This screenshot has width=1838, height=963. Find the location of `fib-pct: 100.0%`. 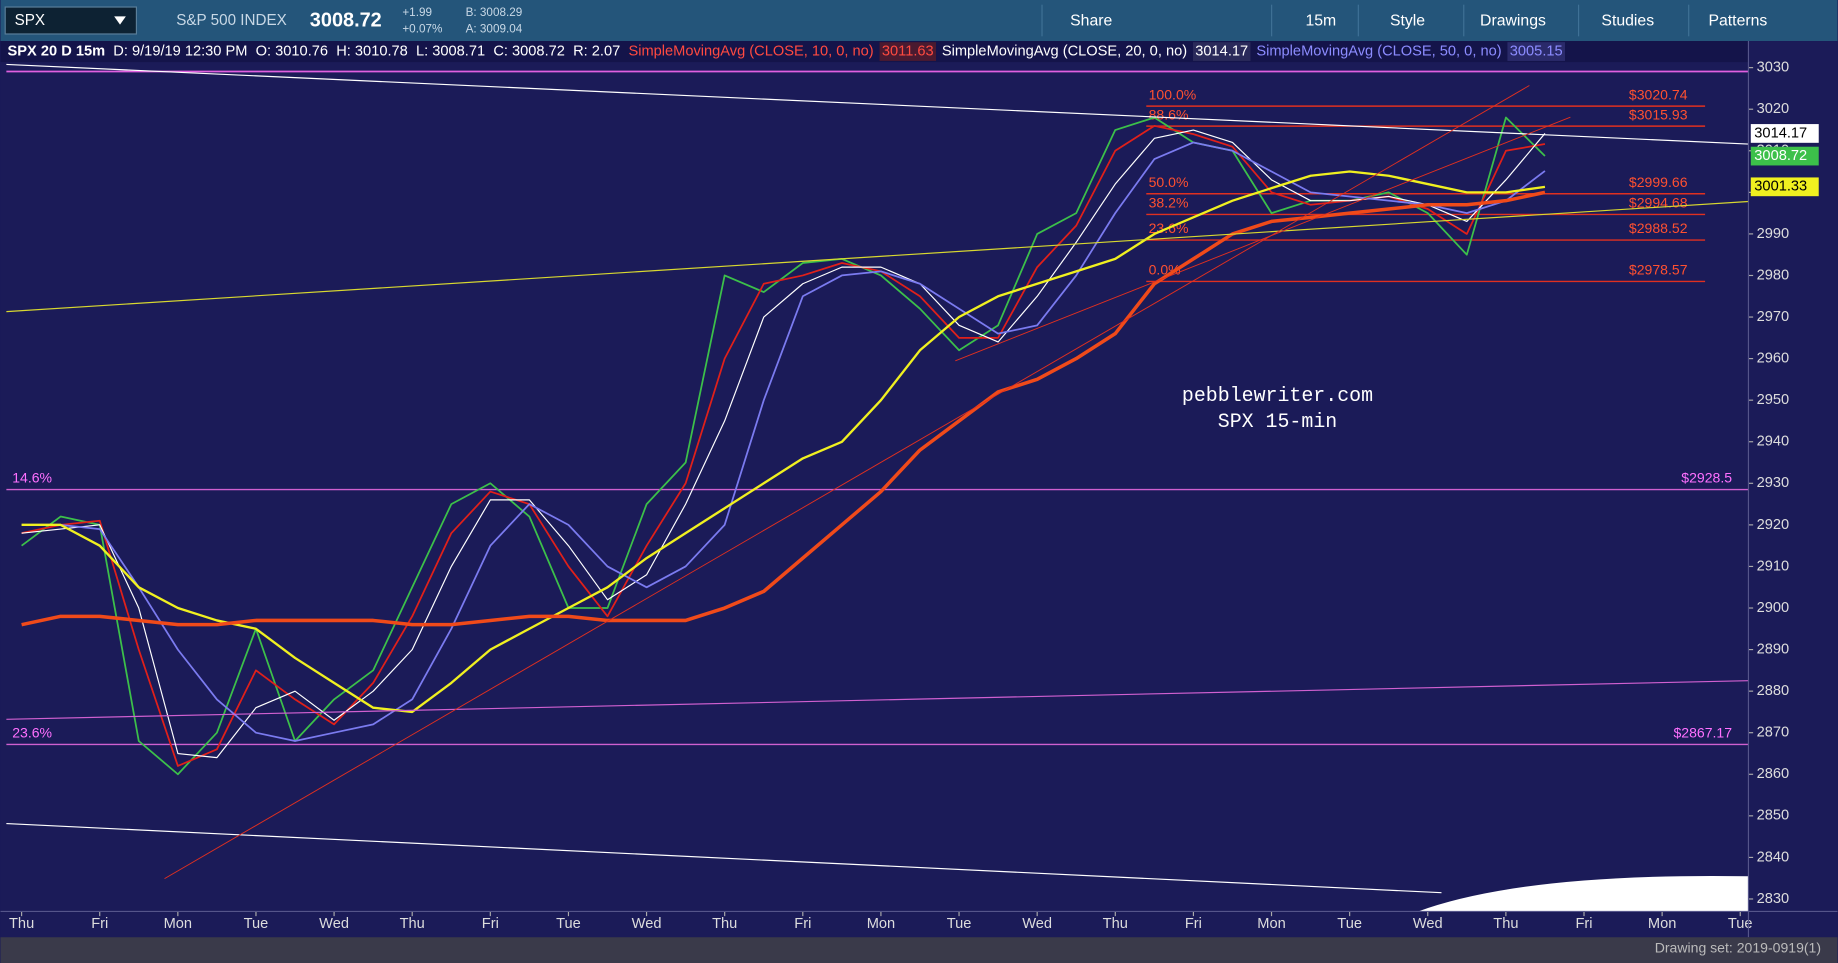

fib-pct: 100.0% is located at coordinates (1173, 94).